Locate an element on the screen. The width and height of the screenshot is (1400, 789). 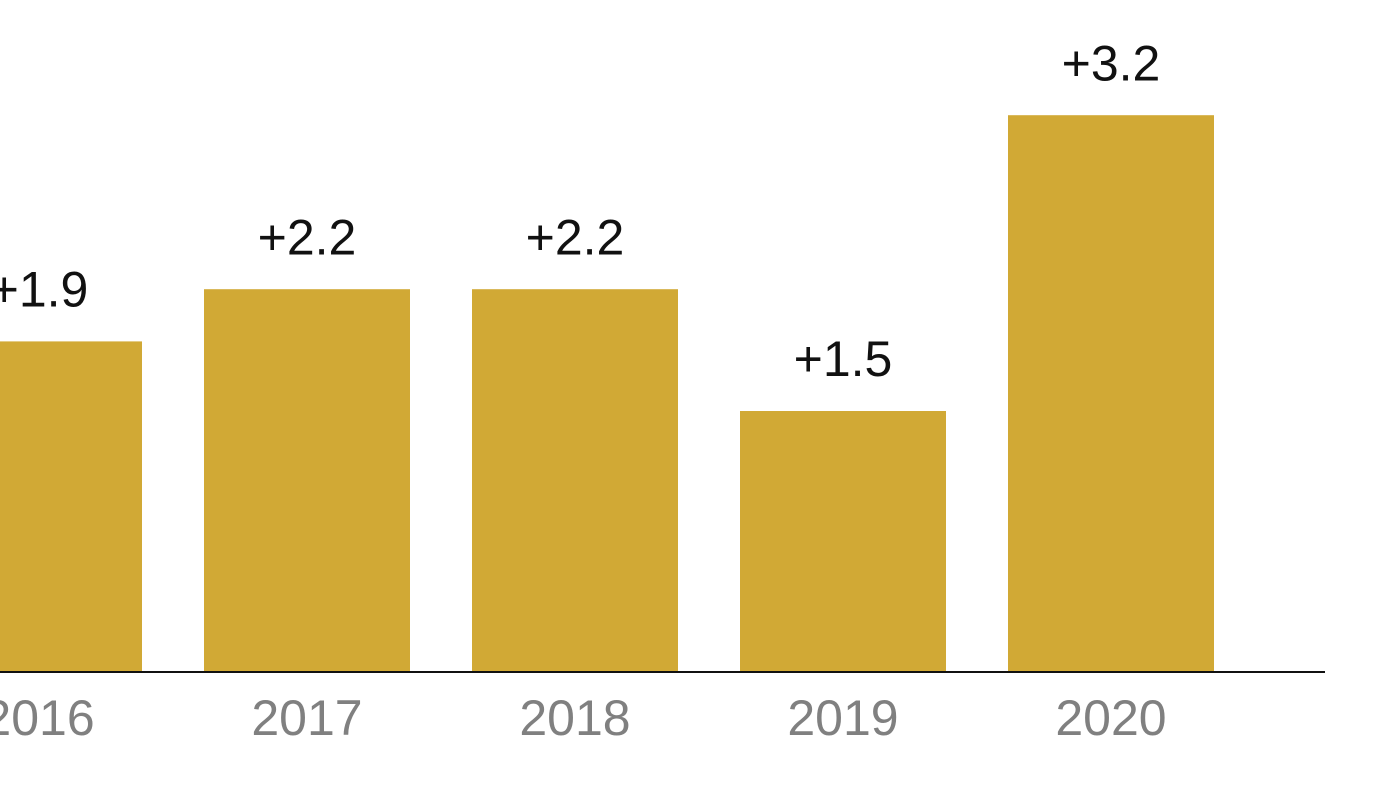
value-label: +3.2 is located at coordinates (1111, 63).